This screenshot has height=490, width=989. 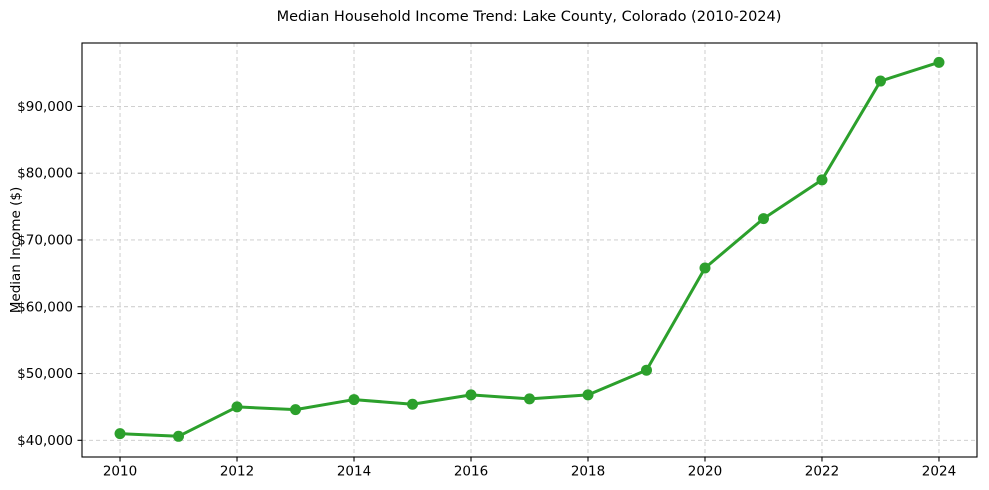 What do you see at coordinates (45, 174) in the screenshot?
I see `y-tick-label: $80,000` at bounding box center [45, 174].